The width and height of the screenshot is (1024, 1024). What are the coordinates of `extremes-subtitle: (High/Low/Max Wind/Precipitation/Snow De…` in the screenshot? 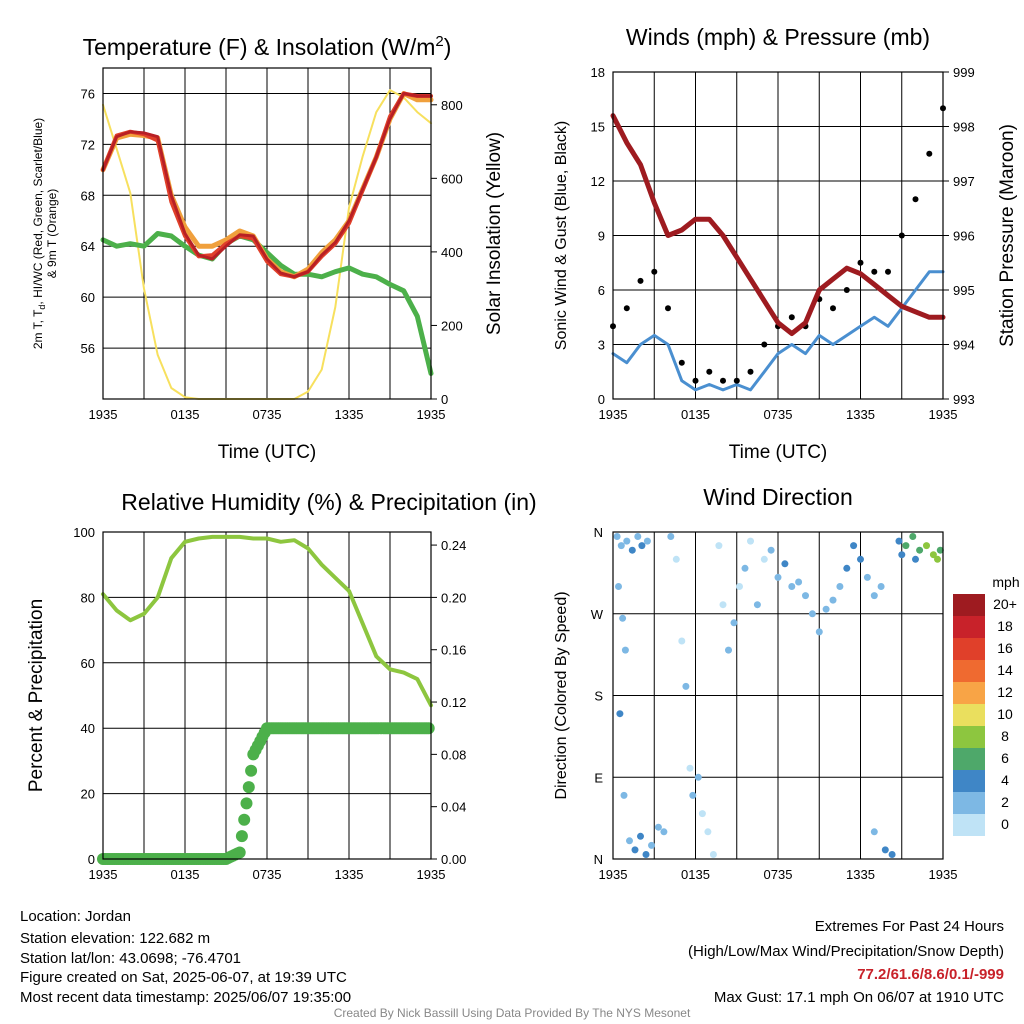 It's located at (846, 951).